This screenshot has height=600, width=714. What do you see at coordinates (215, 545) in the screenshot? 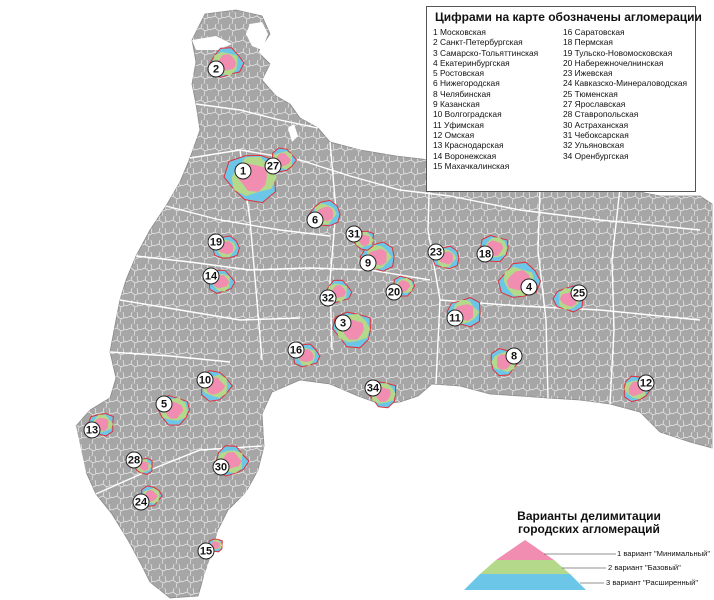
I see `agglomeration-area-minimal` at bounding box center [215, 545].